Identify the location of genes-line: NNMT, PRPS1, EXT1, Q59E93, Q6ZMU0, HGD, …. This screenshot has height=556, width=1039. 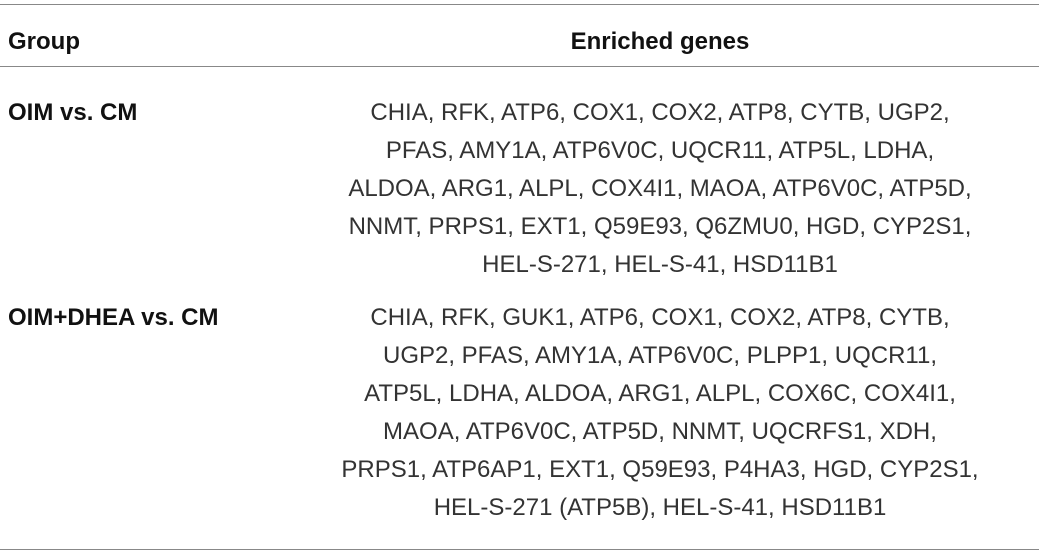
(660, 226).